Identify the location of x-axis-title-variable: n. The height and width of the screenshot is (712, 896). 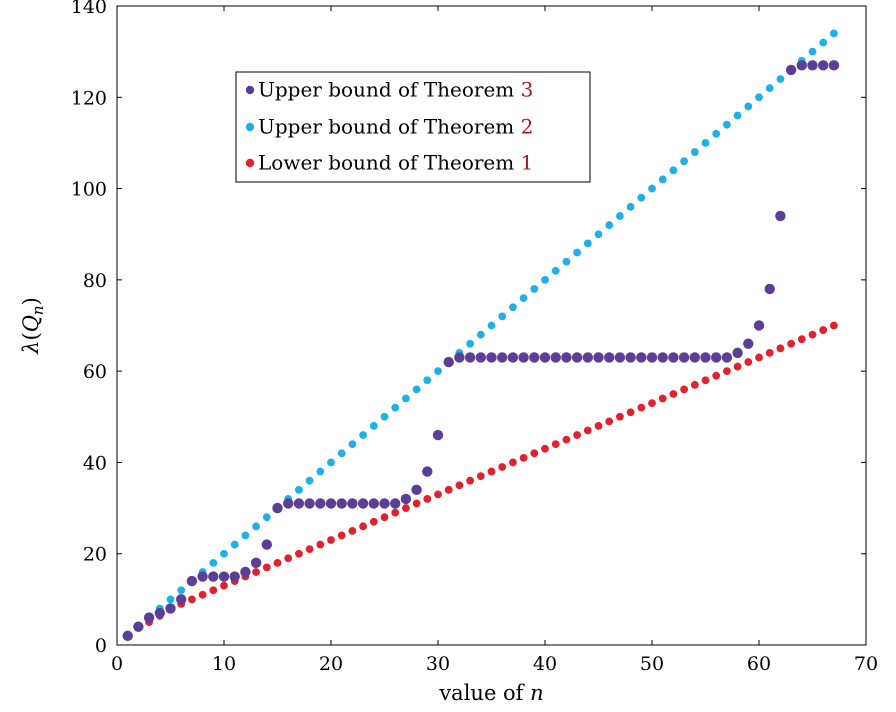
(537, 693).